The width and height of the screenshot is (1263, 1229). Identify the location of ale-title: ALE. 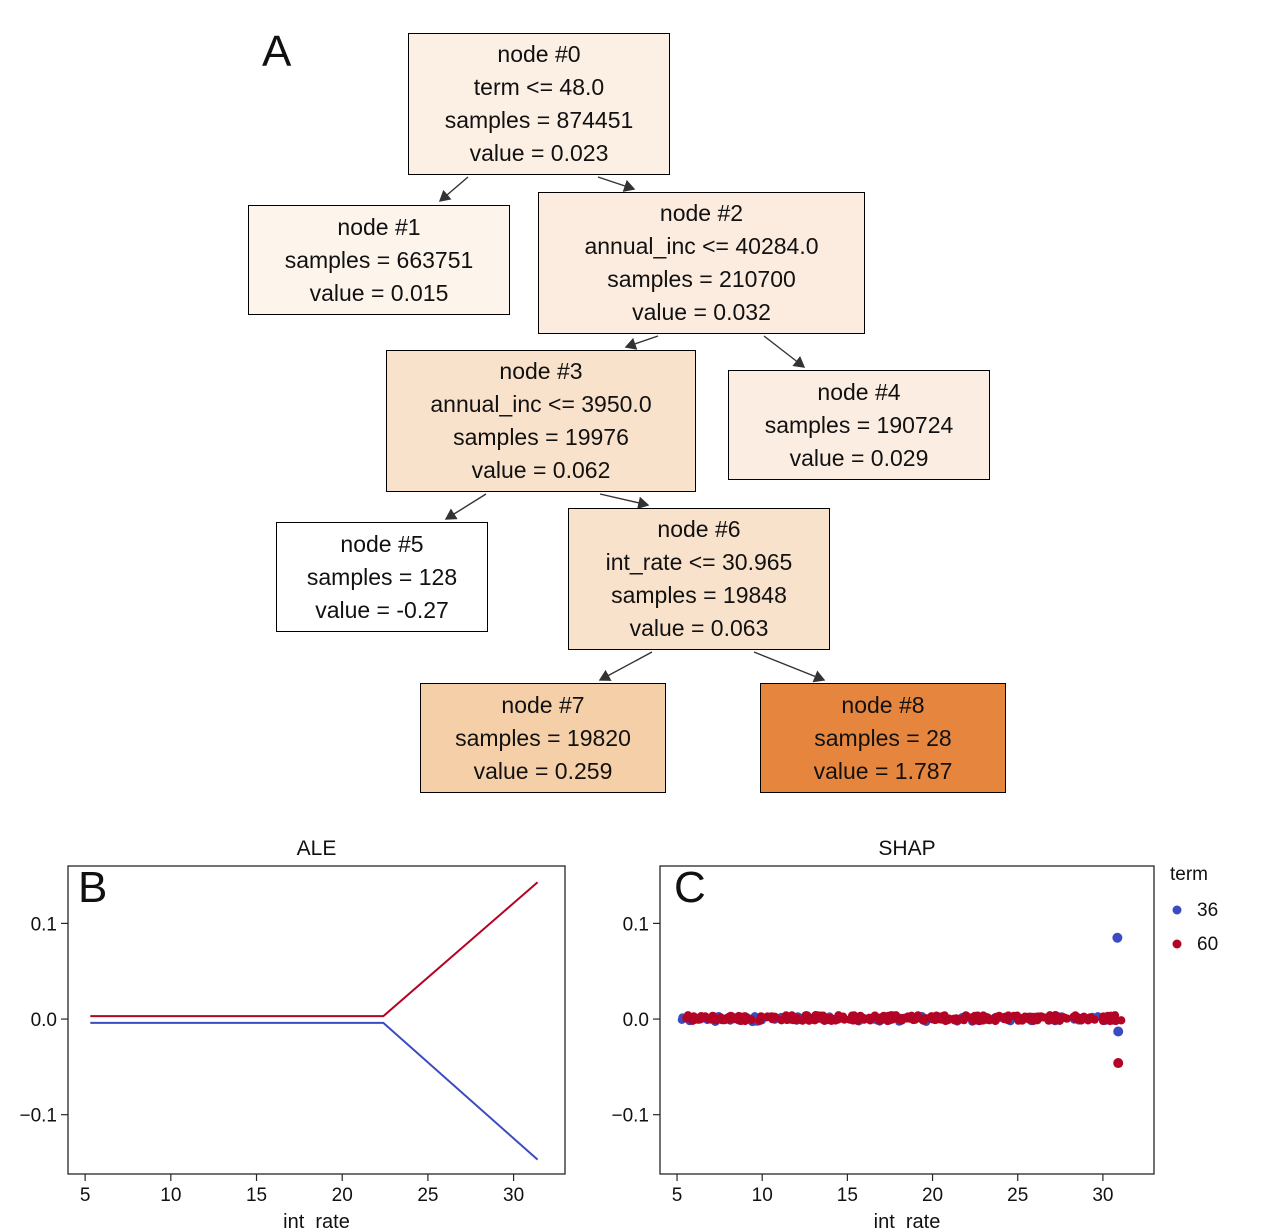
(317, 848).